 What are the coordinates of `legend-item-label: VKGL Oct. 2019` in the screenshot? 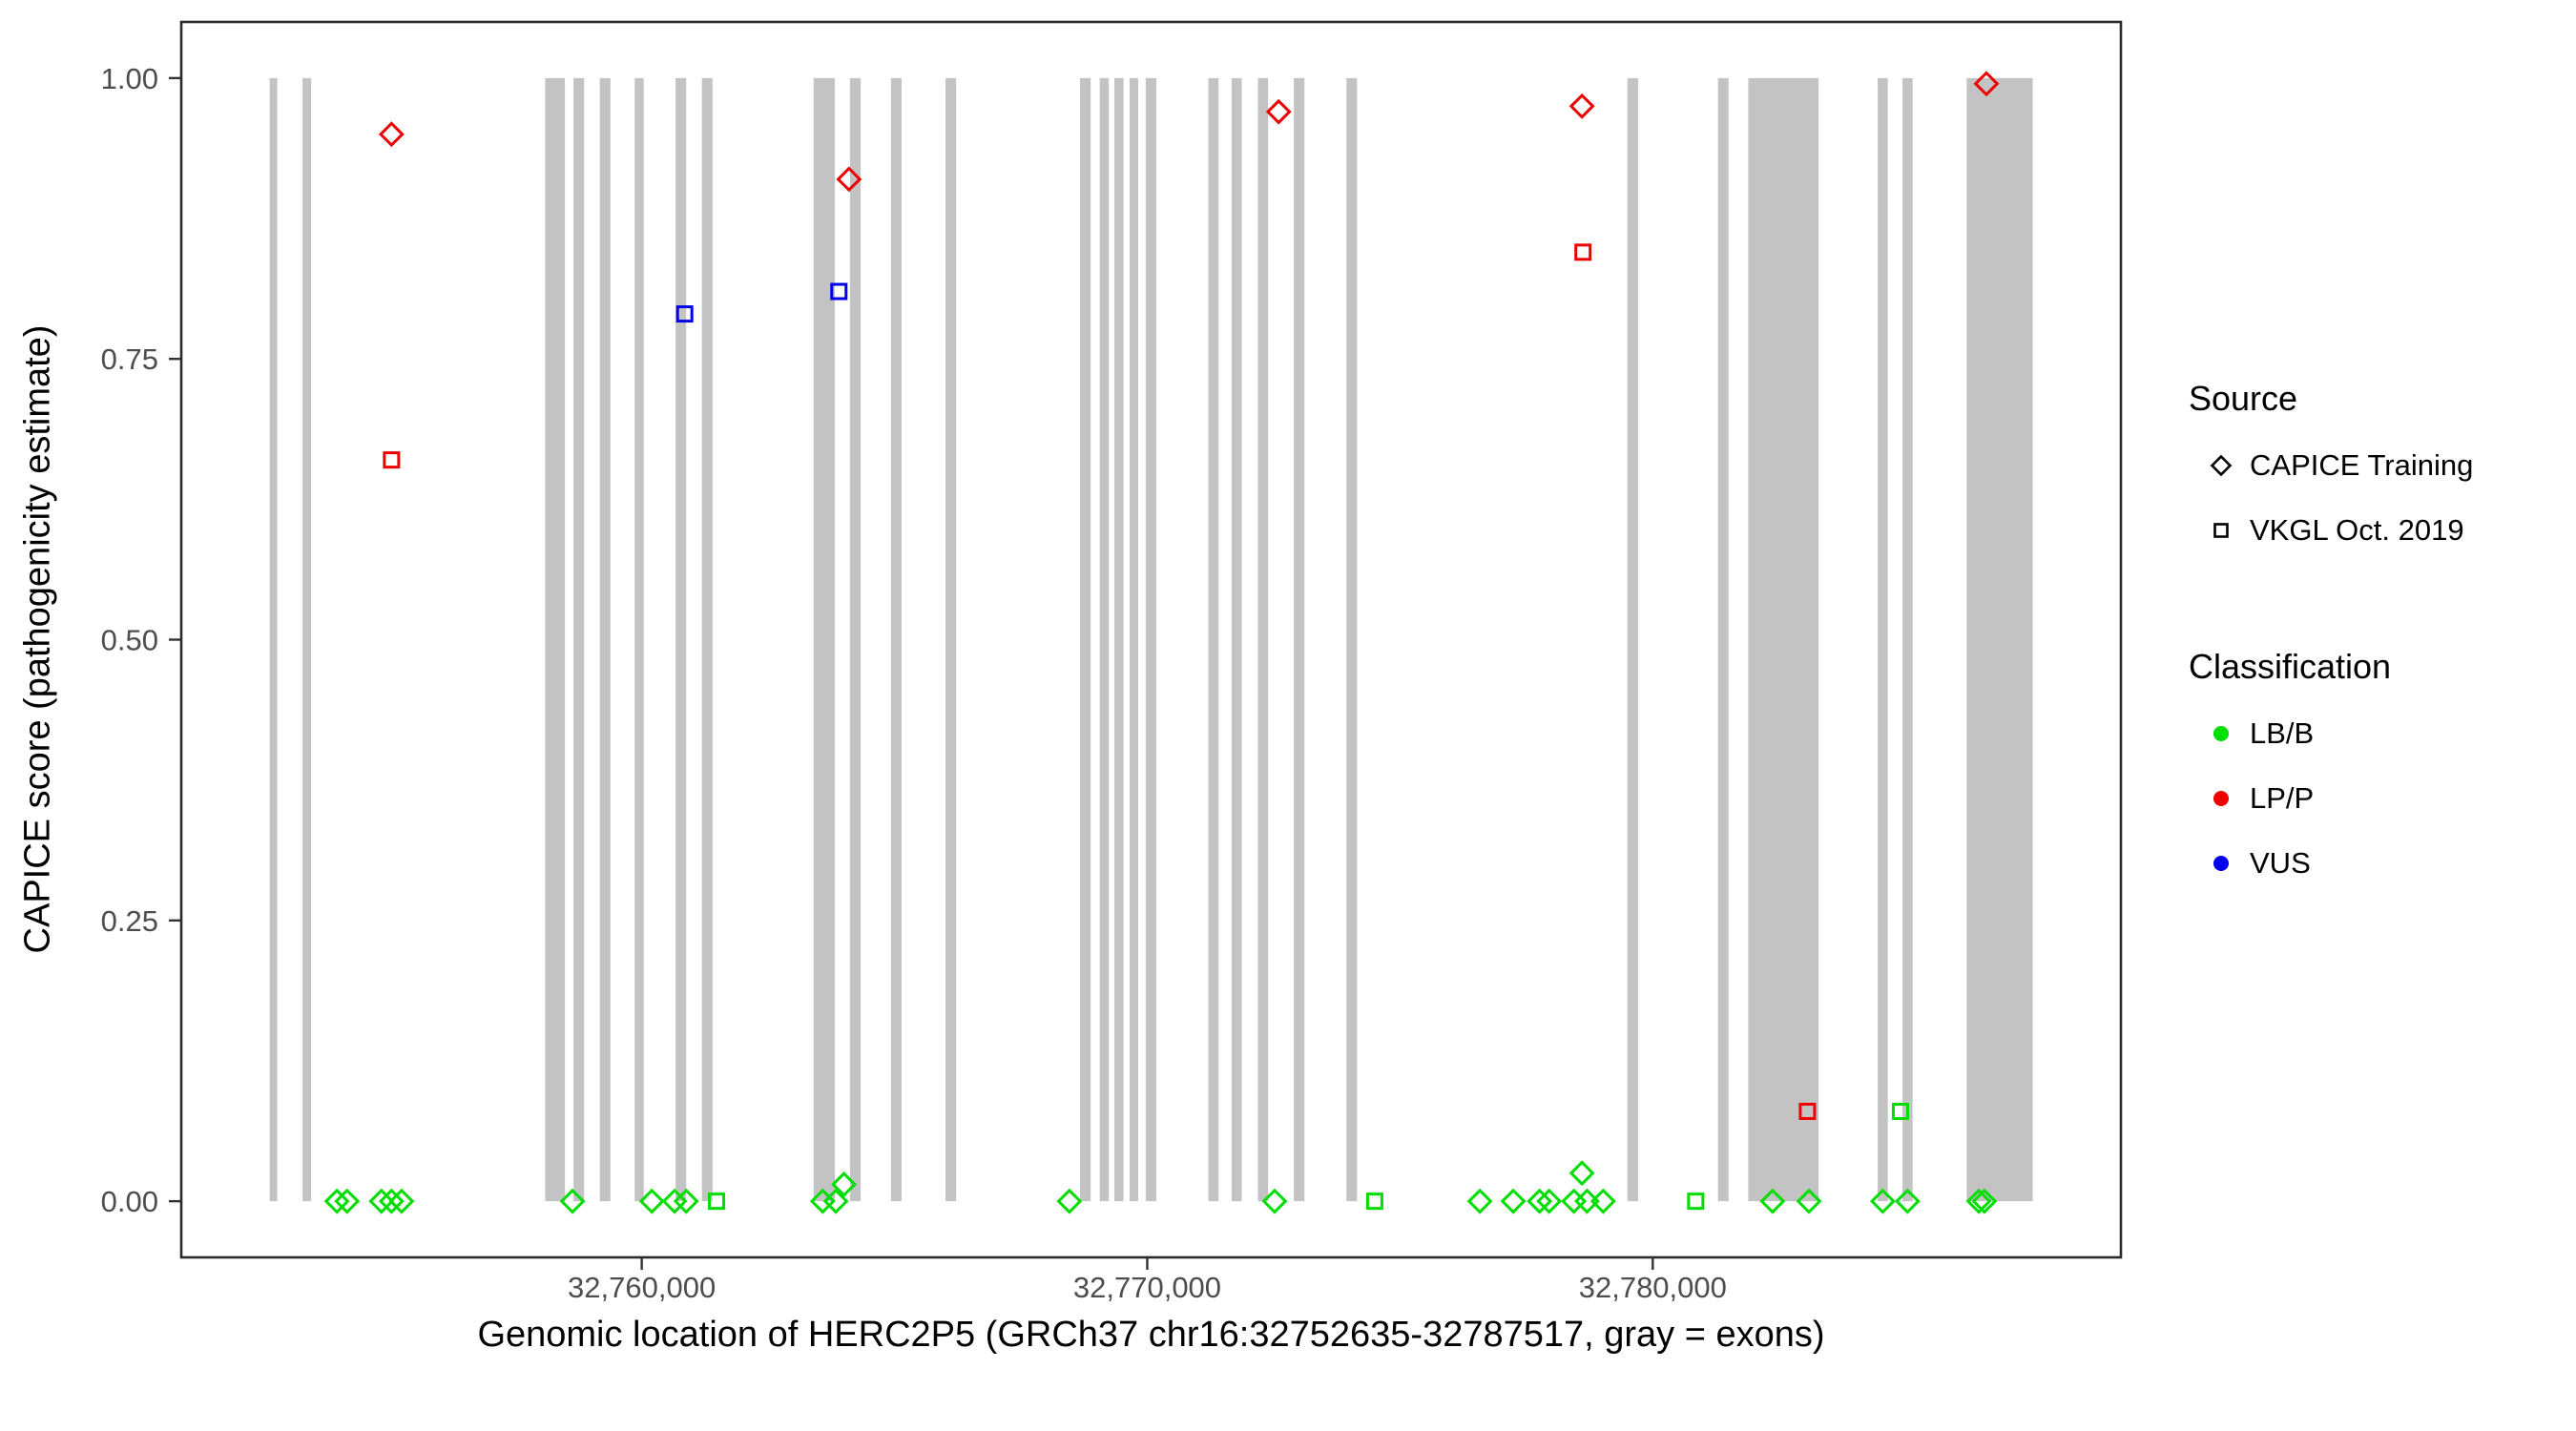 It's located at (2357, 530).